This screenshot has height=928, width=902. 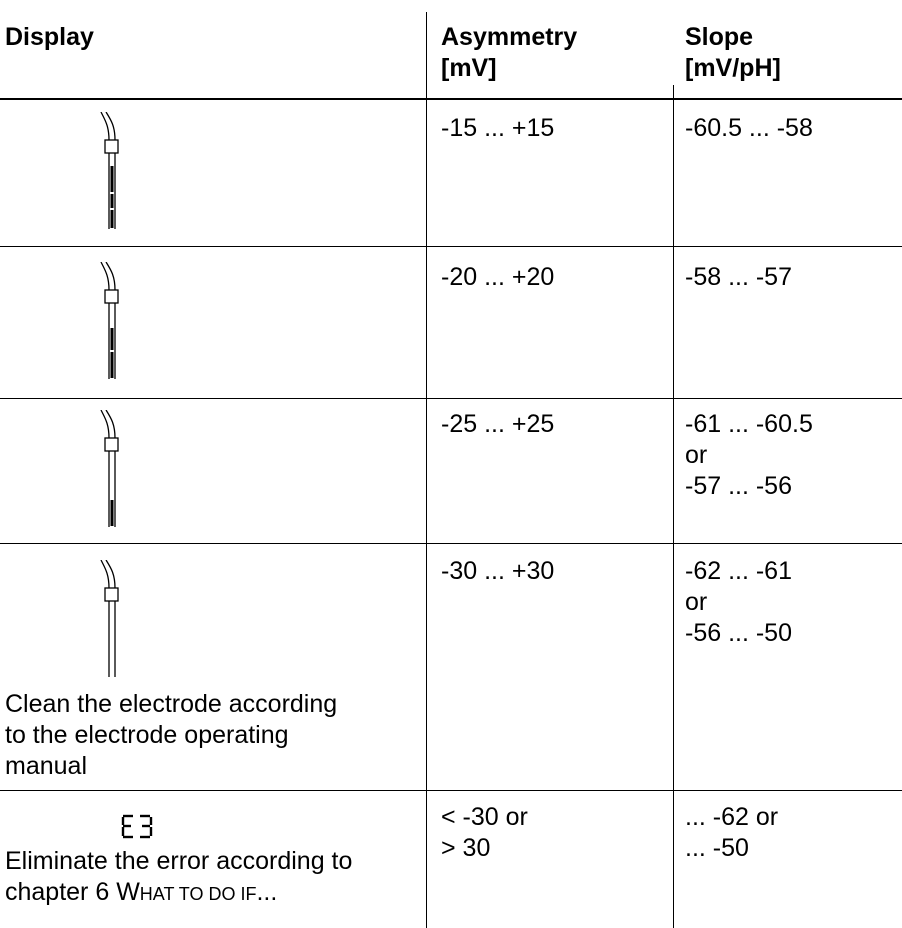 I want to click on lcd-e3-icon, so click(x=138, y=827).